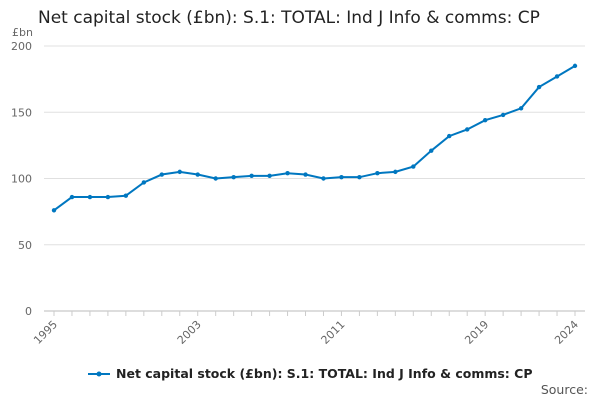  What do you see at coordinates (476, 332) in the screenshot?
I see `x-tick-label: 2019` at bounding box center [476, 332].